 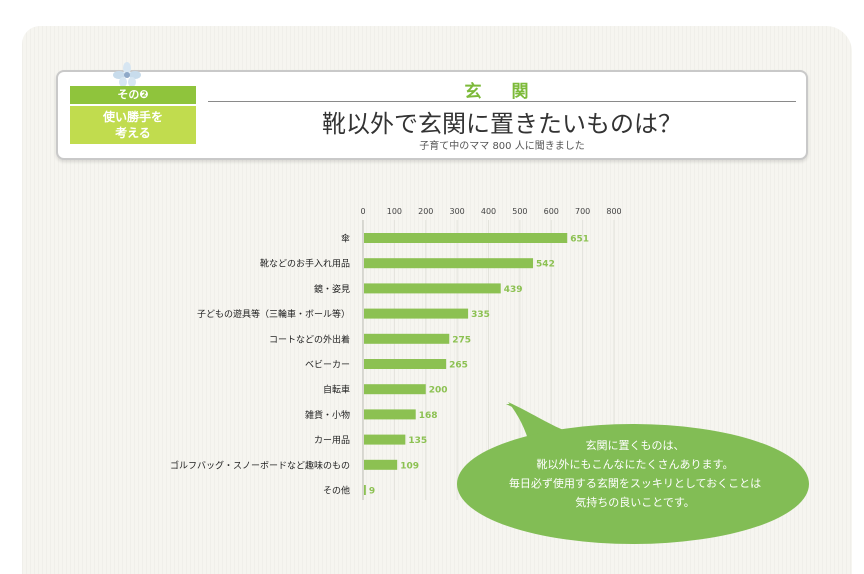 I want to click on x-tick-label: 100, so click(x=394, y=211).